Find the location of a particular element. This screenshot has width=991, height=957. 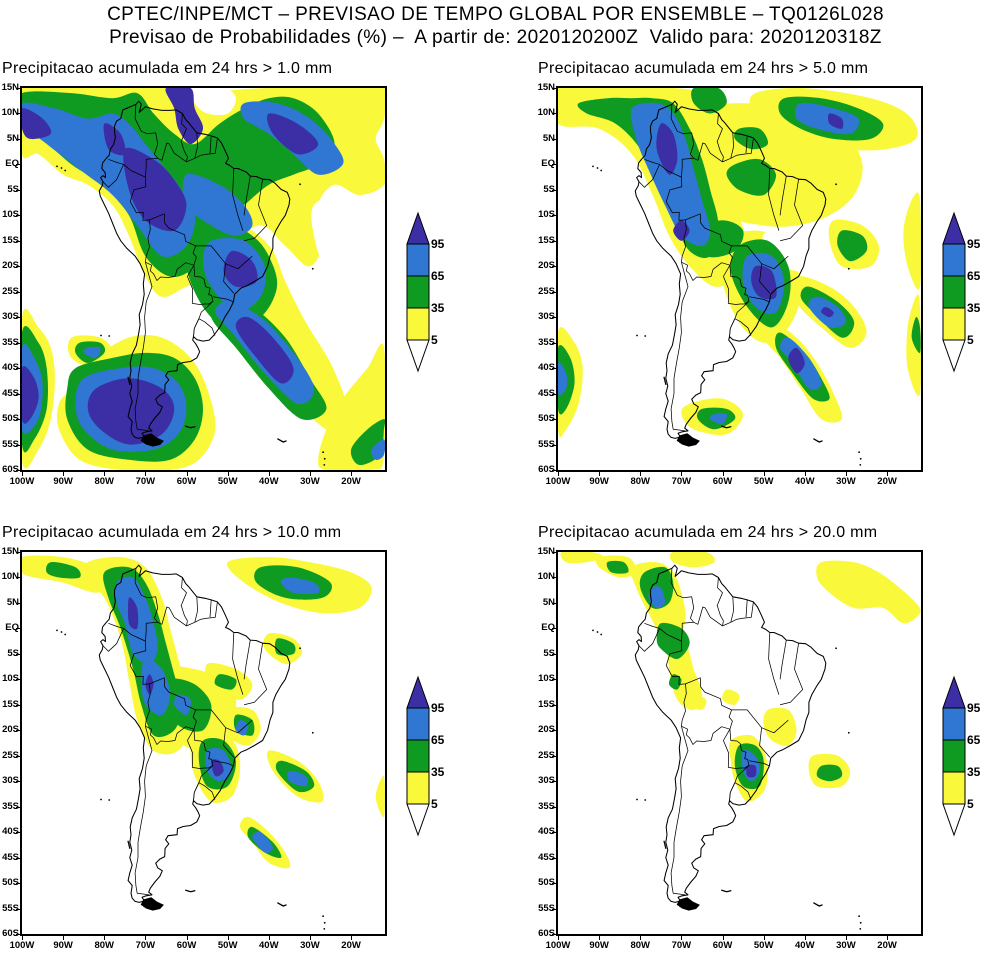

colorbar-label: 5 is located at coordinates (434, 804).